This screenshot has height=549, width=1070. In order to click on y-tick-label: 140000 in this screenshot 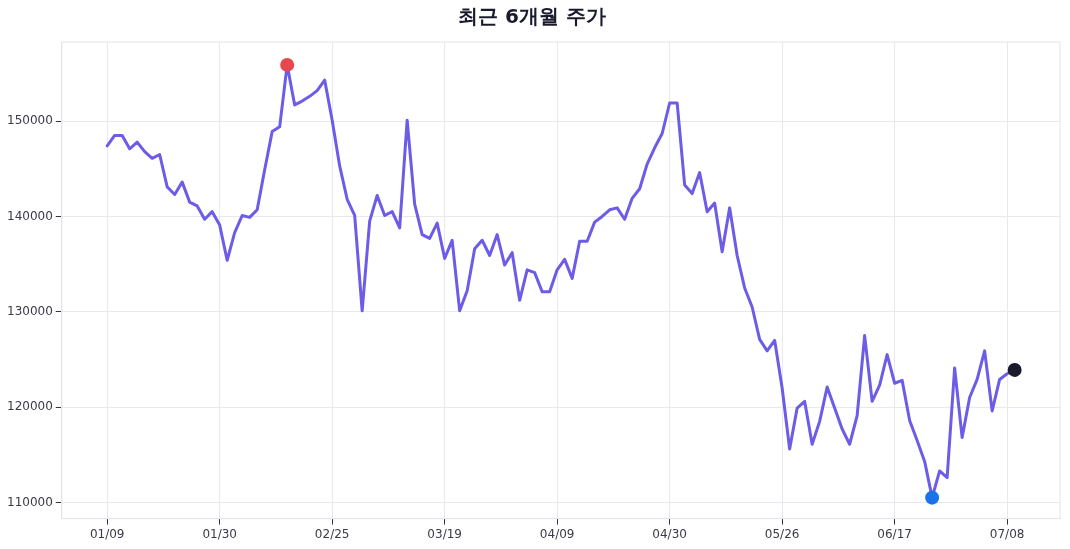, I will do `click(30, 215)`.